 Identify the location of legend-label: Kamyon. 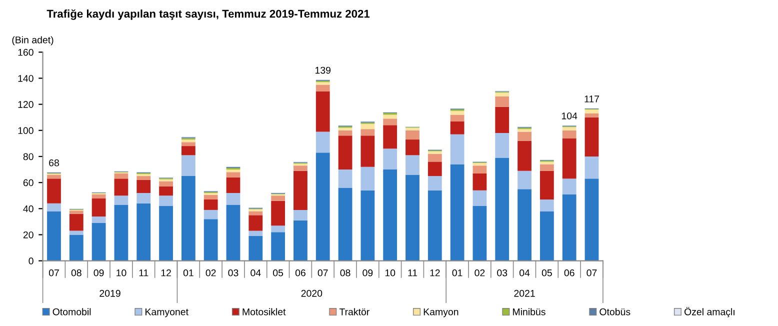
(441, 313).